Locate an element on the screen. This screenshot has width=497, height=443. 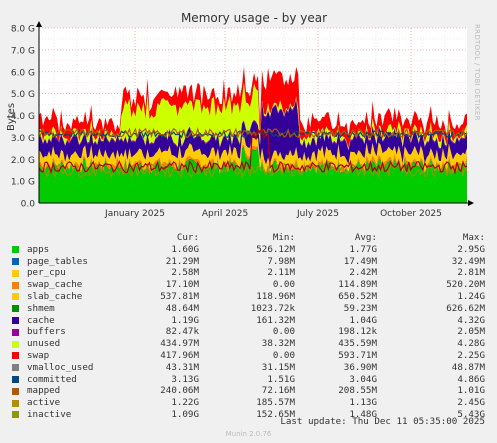
legend-header-cur: Cur: is located at coordinates (187, 237).